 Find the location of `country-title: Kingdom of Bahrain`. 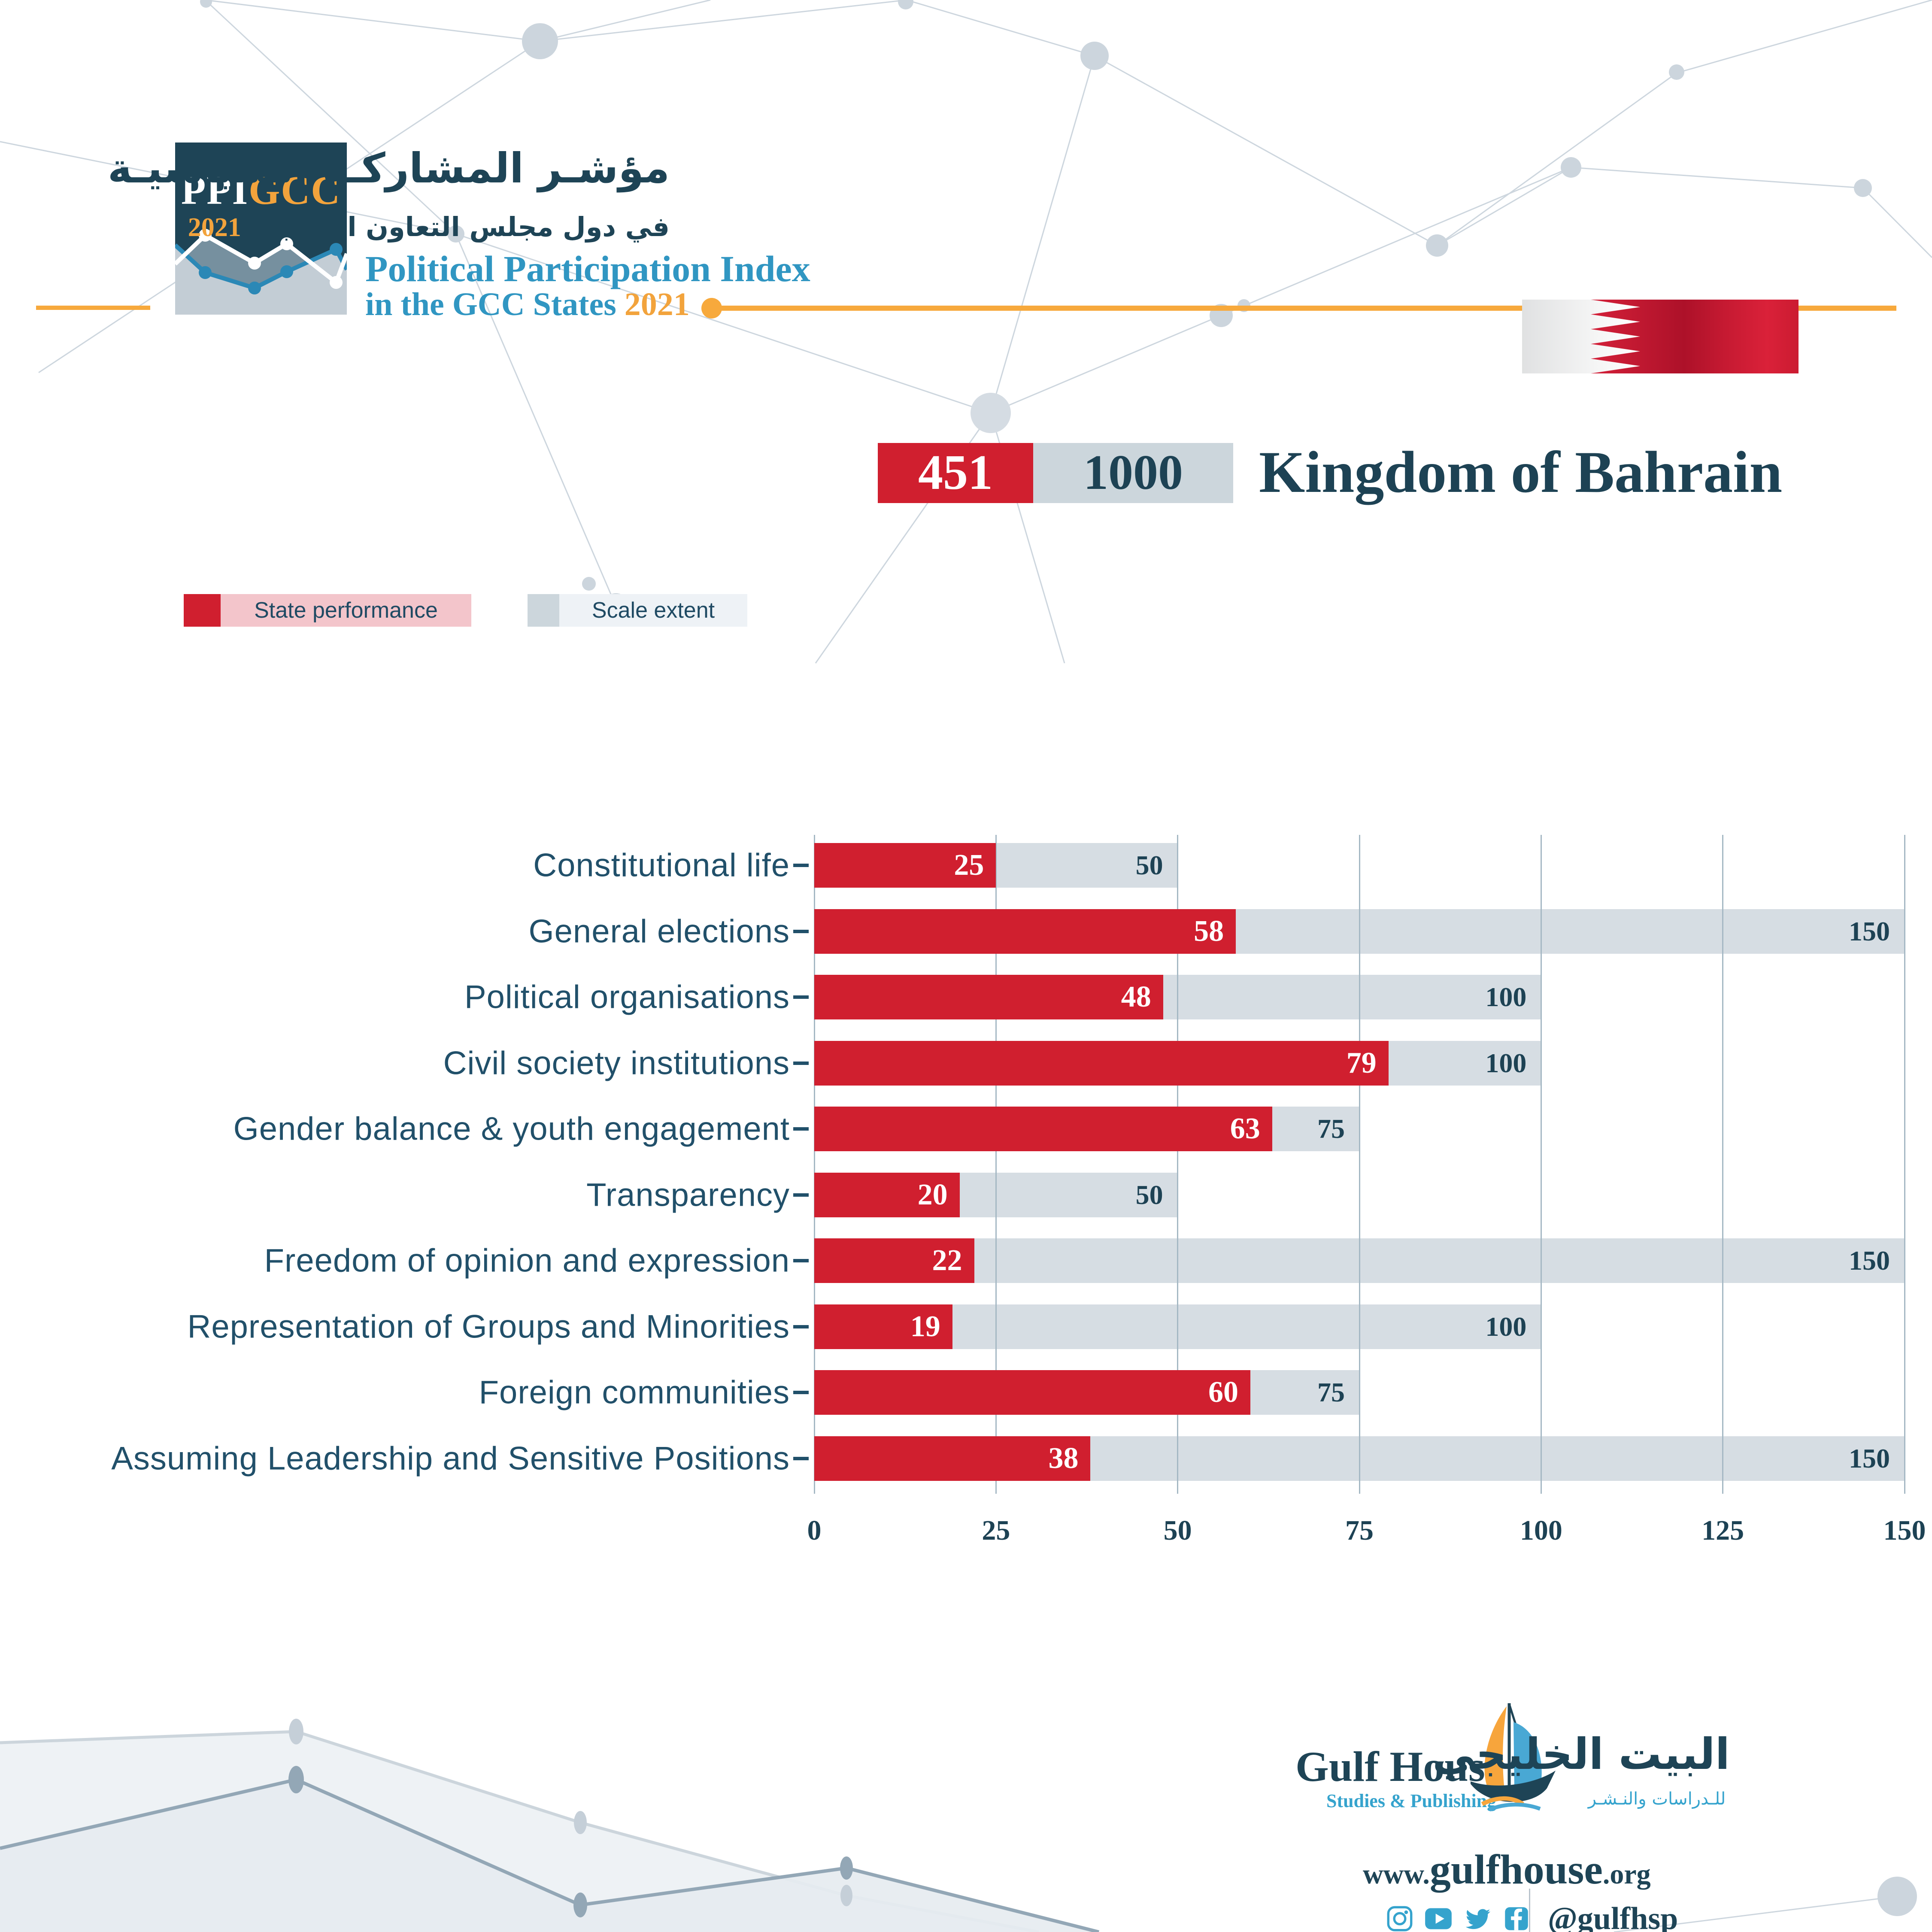

country-title: Kingdom of Bahrain is located at coordinates (1521, 472).